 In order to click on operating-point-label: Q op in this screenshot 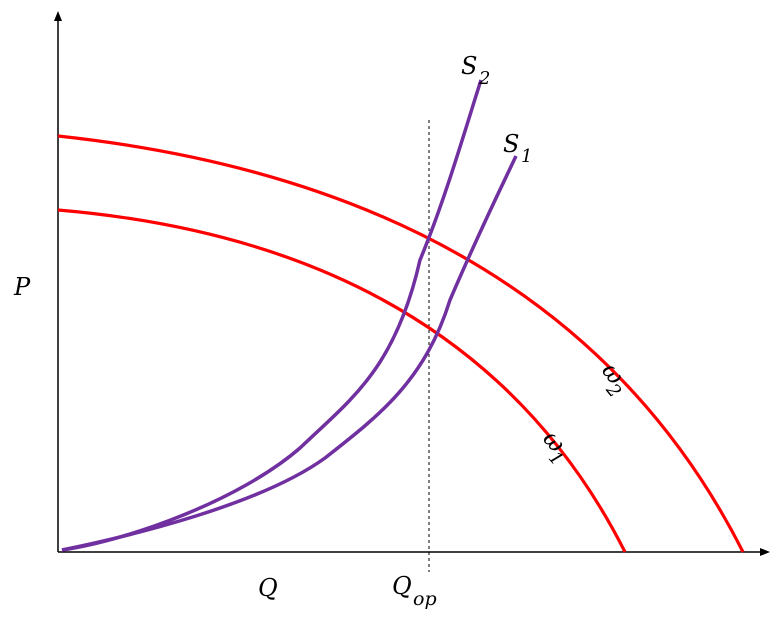, I will do `click(414, 591)`.